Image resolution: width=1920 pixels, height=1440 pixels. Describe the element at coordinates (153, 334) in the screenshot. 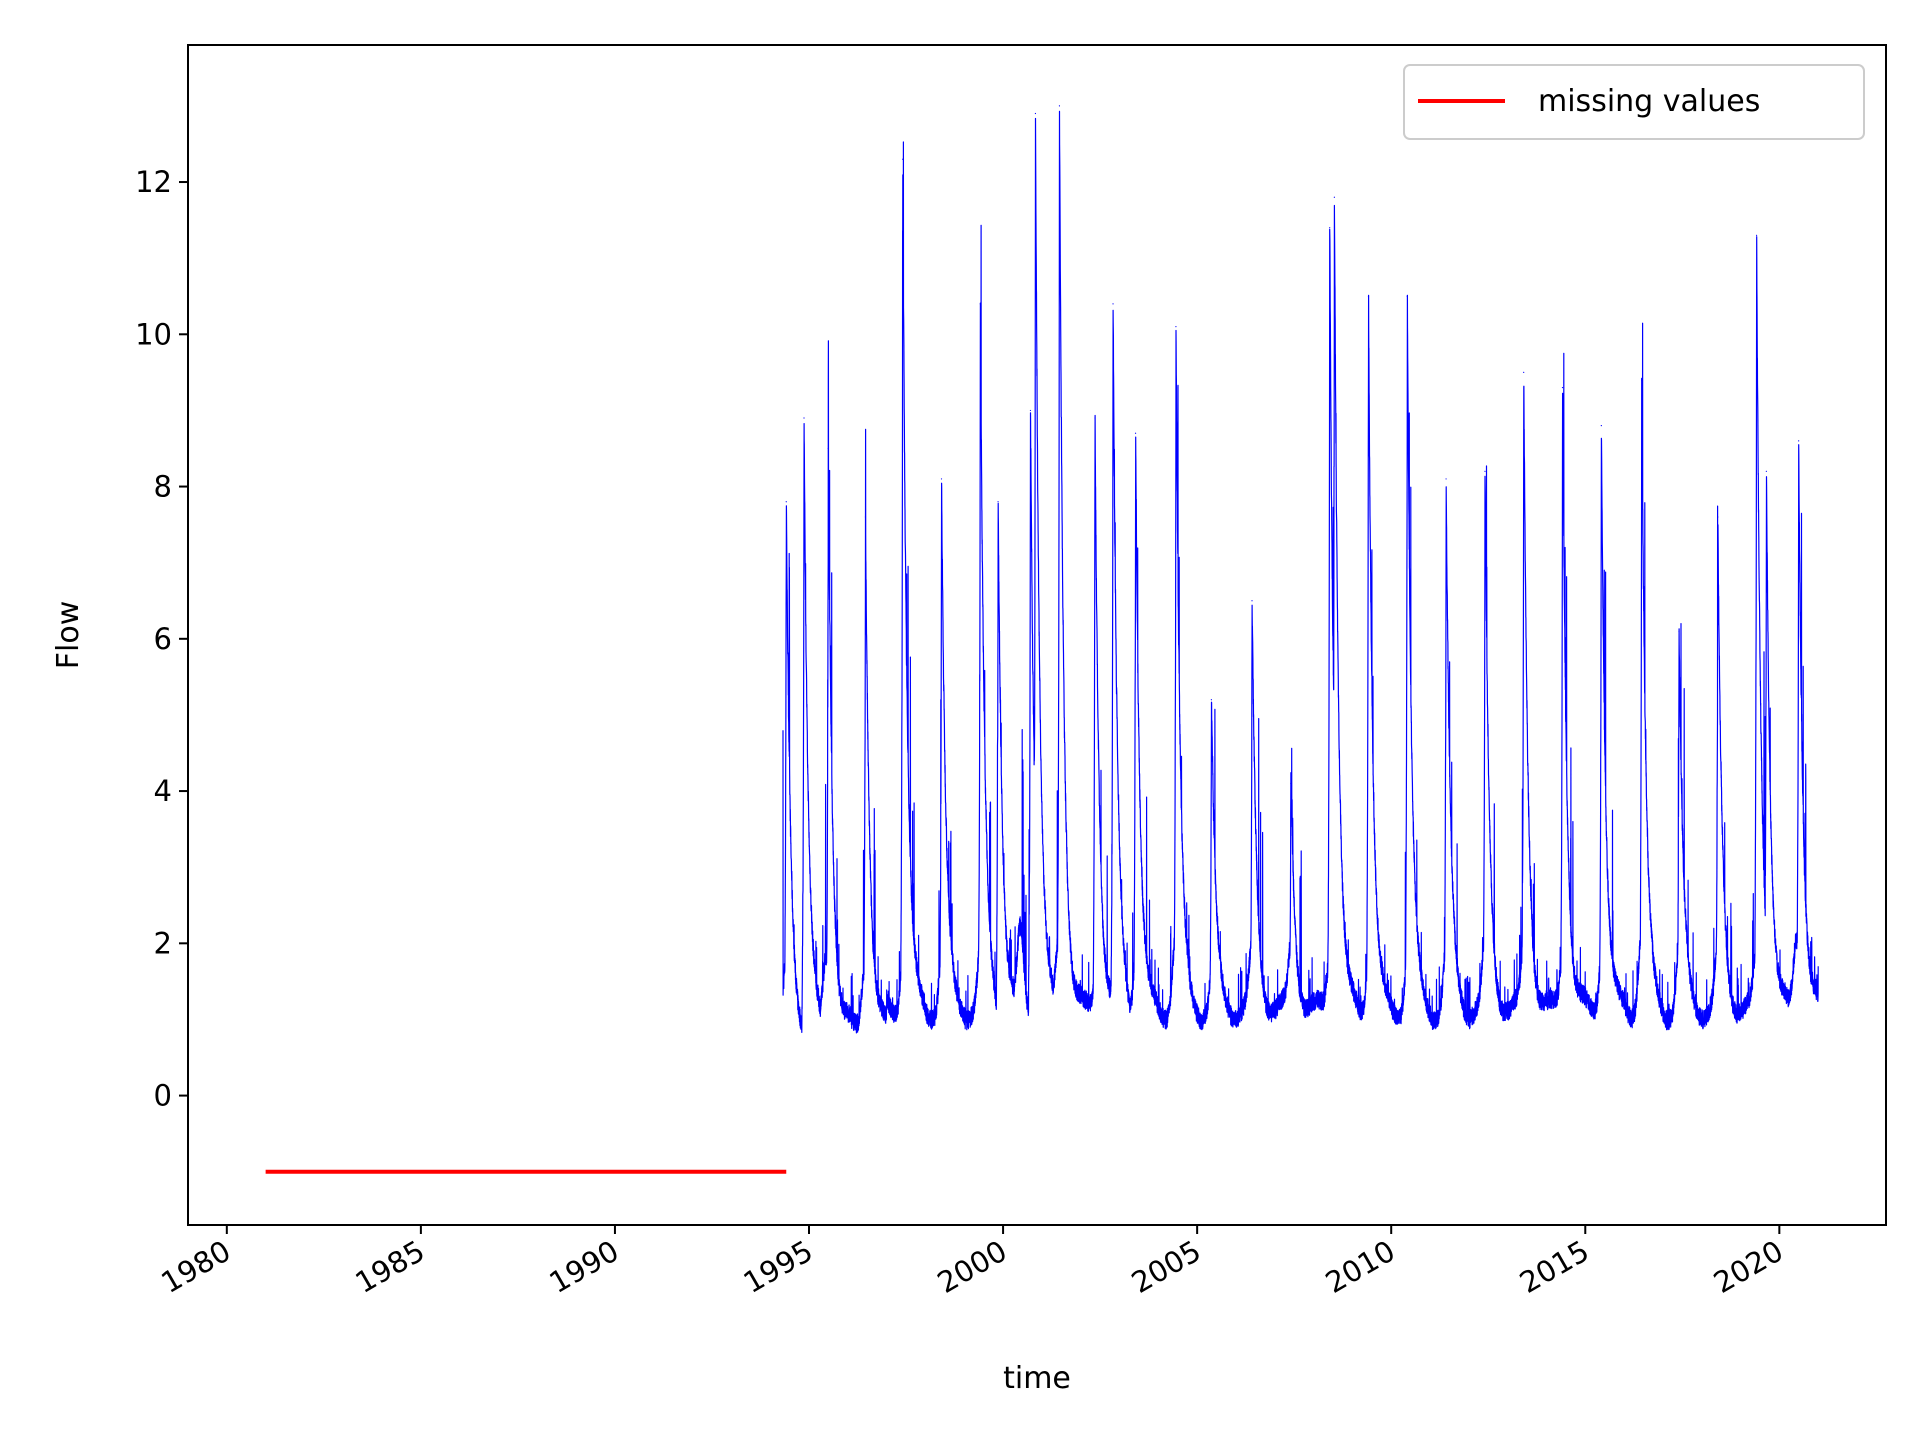

I see `y-tick-label: 10` at that location.